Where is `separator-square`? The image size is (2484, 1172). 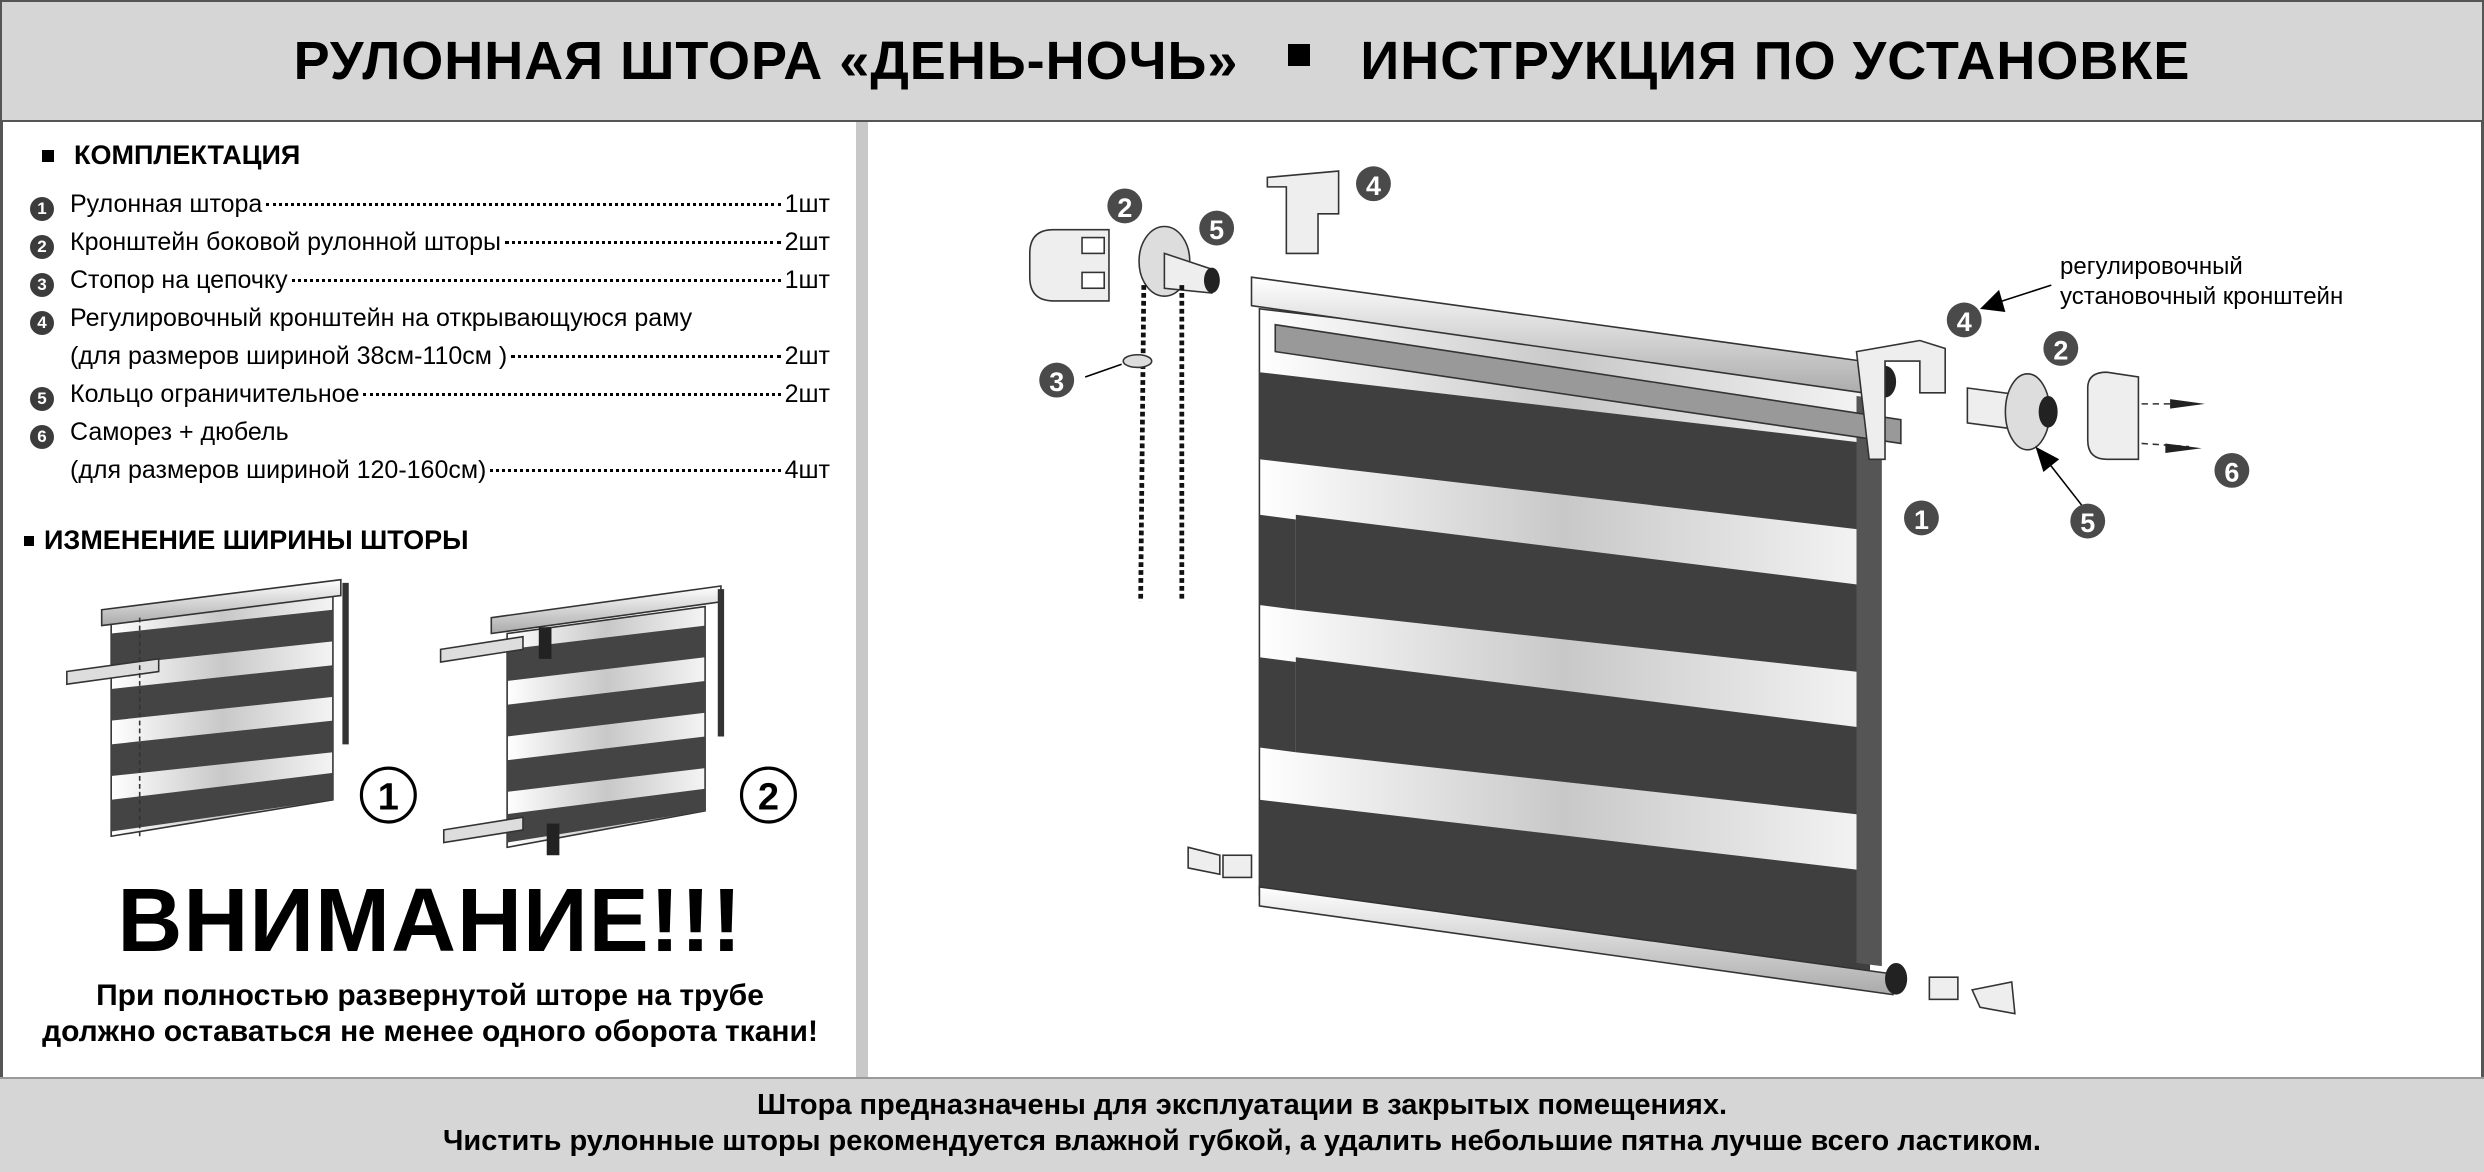 separator-square is located at coordinates (1299, 55).